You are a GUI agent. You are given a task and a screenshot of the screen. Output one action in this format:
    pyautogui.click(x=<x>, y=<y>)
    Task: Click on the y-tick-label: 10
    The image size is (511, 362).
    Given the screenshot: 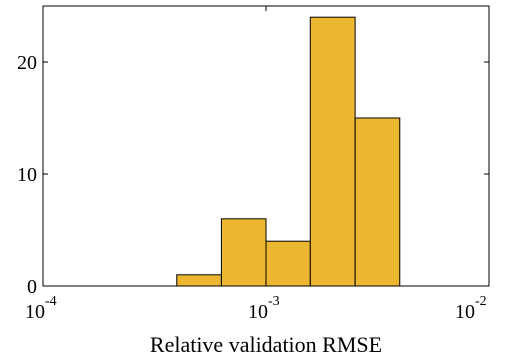 What is the action you would take?
    pyautogui.click(x=27, y=175)
    